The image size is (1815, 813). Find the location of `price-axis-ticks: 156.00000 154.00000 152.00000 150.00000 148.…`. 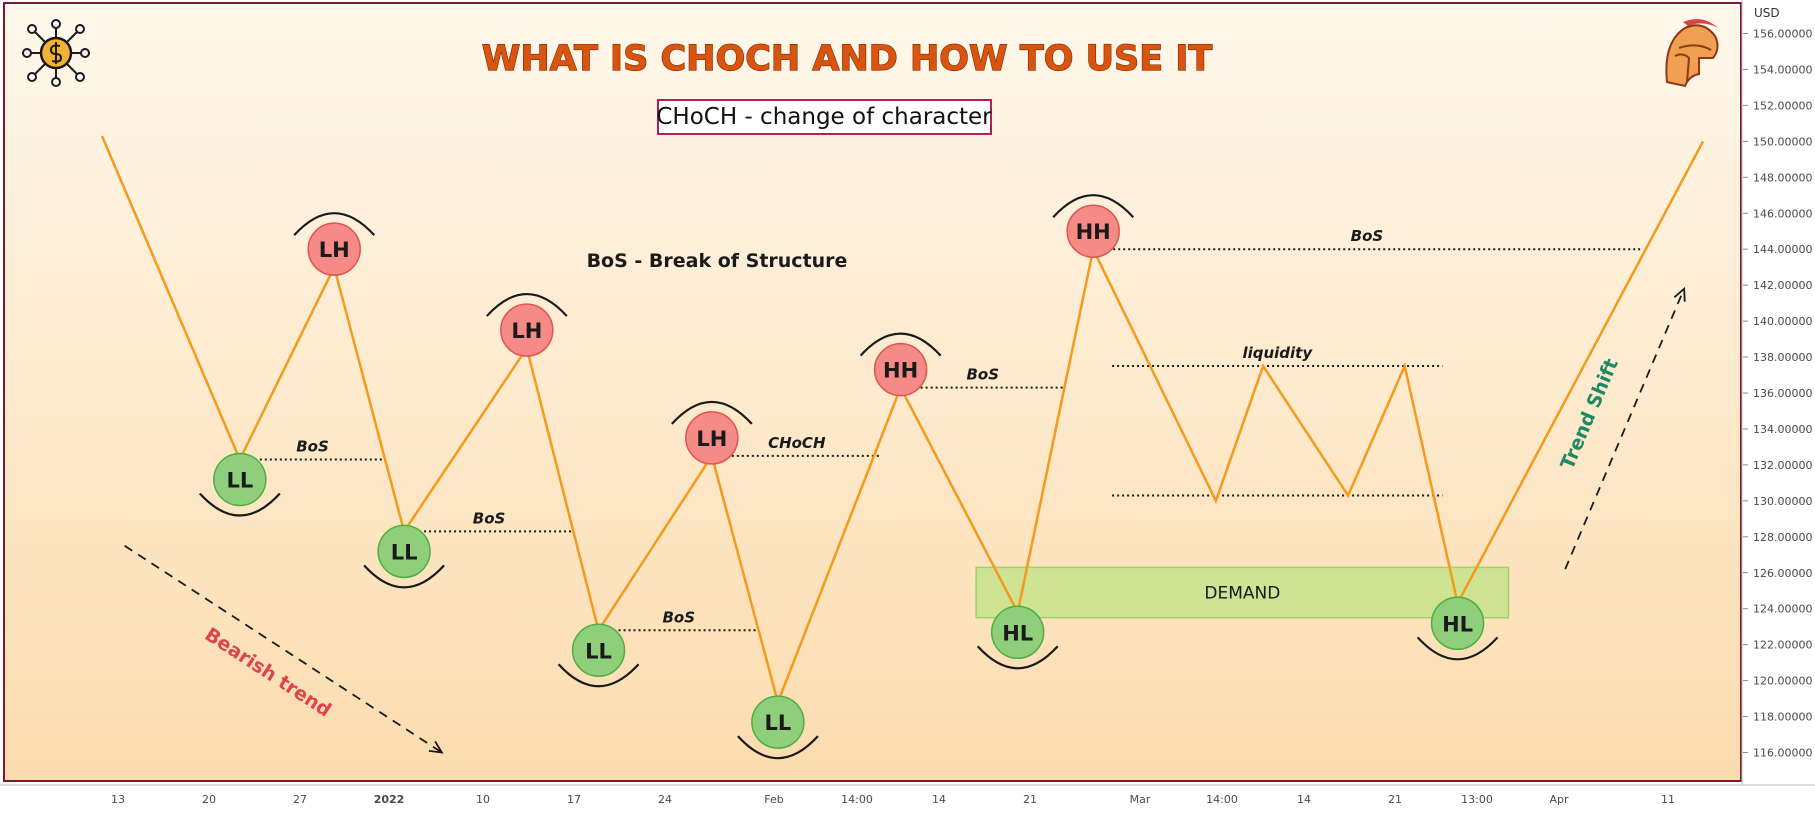

price-axis-ticks: 156.00000 154.00000 152.00000 150.00000 148.… is located at coordinates (1778, 394).